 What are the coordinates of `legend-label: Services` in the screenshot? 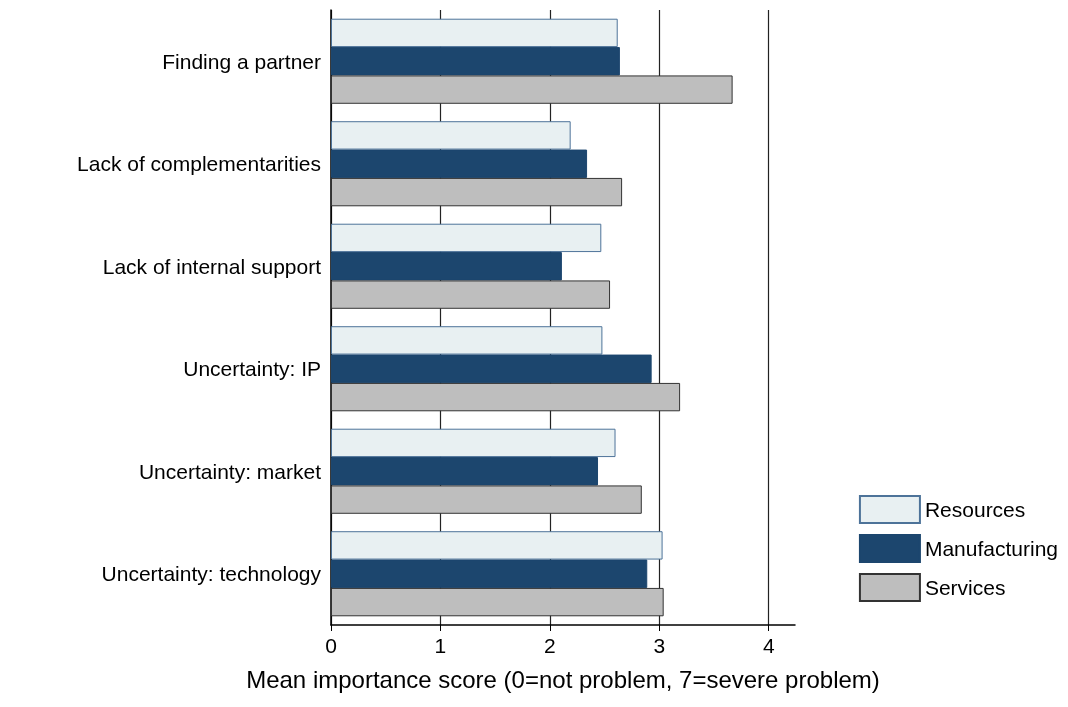 It's located at (965, 587).